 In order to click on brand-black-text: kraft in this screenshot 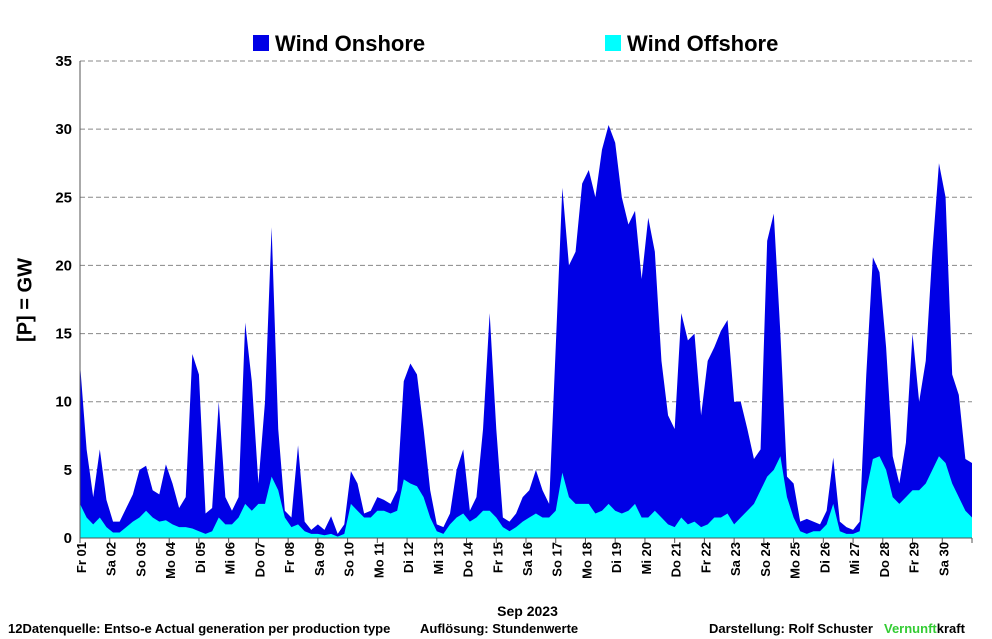, I will do `click(950, 628)`.